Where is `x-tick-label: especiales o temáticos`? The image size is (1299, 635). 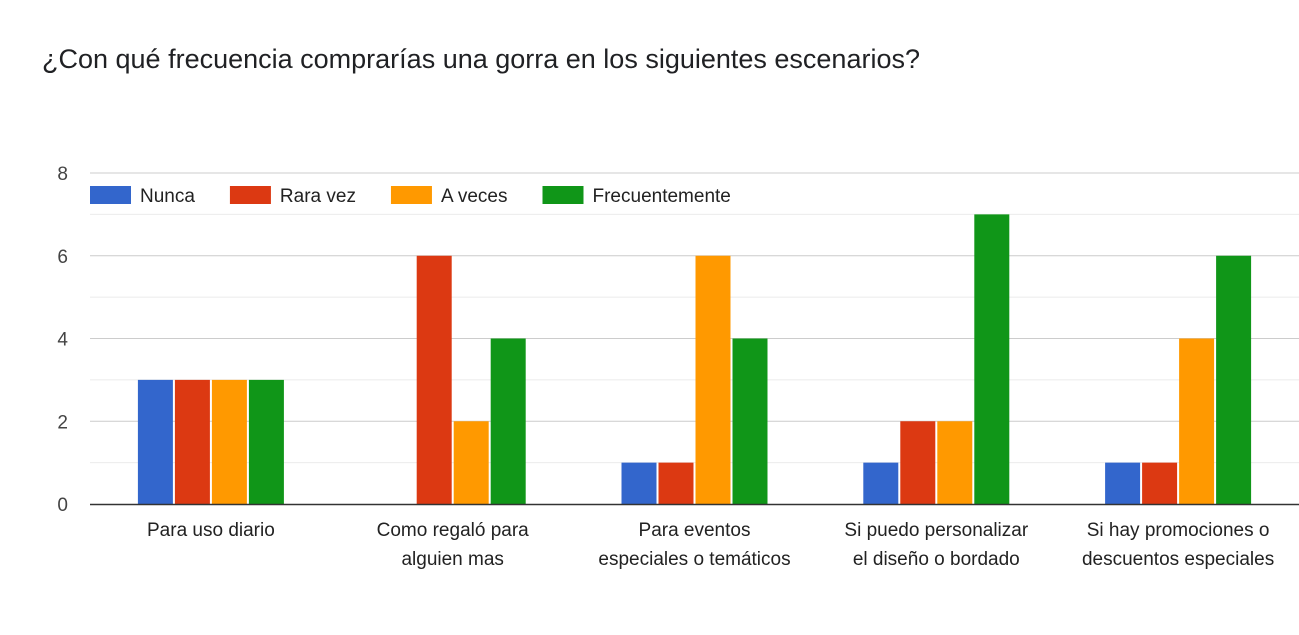 x-tick-label: especiales o temáticos is located at coordinates (694, 559).